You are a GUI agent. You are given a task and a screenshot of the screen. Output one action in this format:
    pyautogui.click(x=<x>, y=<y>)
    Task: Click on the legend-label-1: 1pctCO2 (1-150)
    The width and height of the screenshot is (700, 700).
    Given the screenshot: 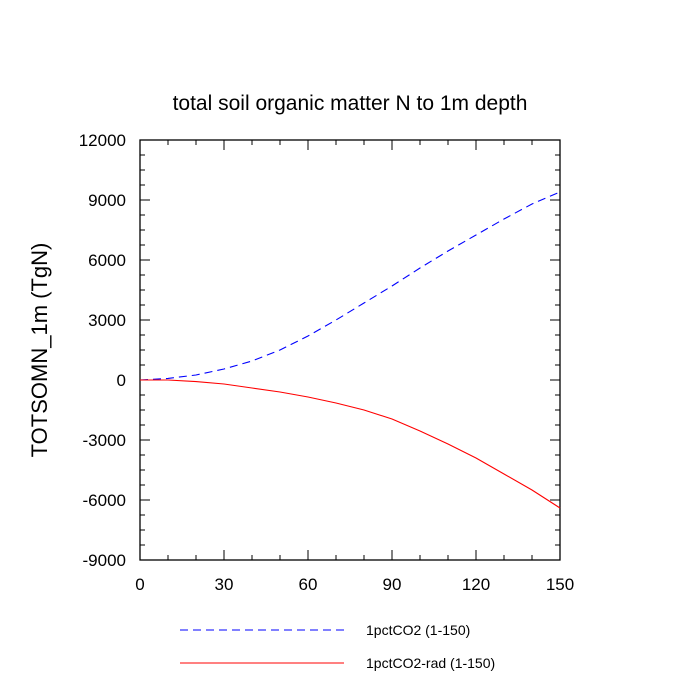 What is the action you would take?
    pyautogui.click(x=418, y=630)
    